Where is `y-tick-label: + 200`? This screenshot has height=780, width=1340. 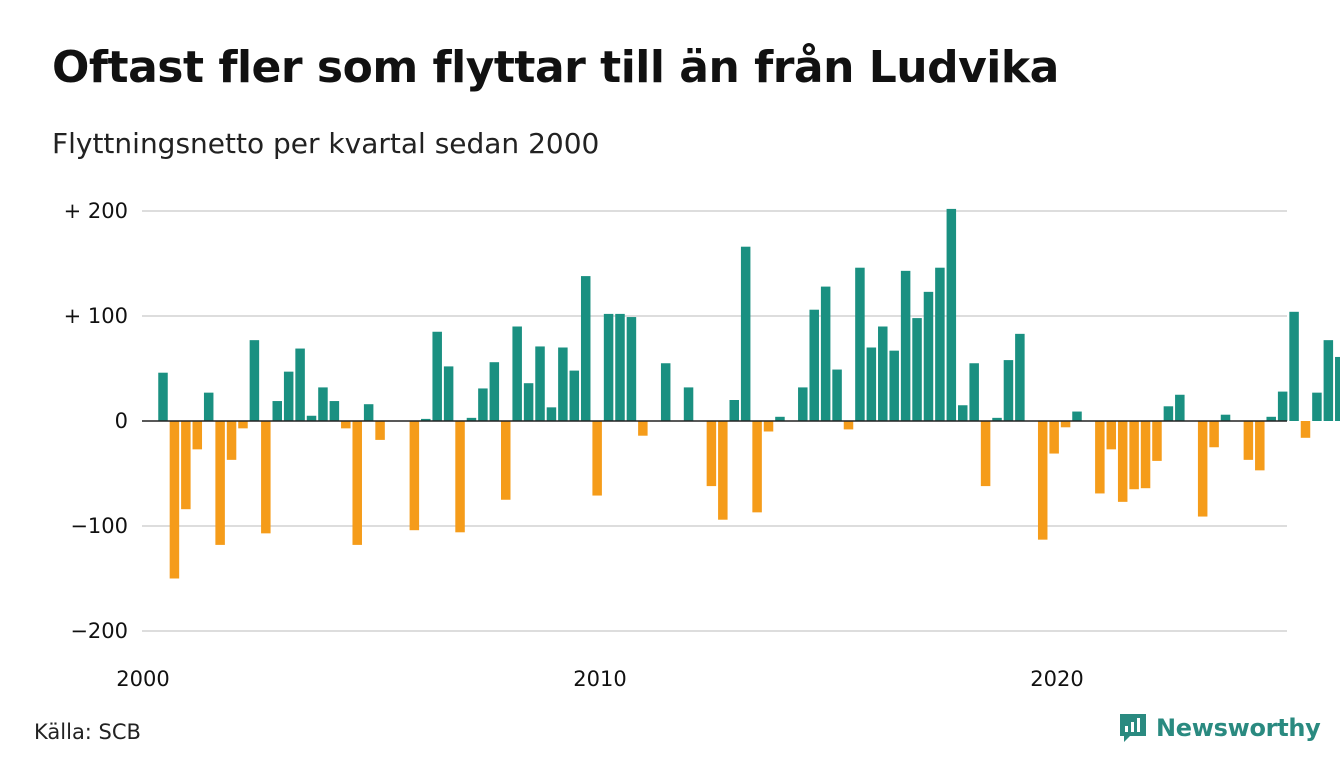
y-tick-label: + 200 is located at coordinates (96, 211).